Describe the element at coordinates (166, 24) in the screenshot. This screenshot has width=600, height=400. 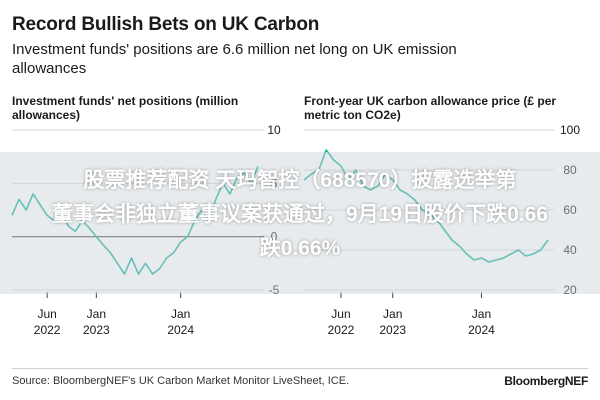
I see `chart-title: Record Bullish Bets on UK Carbon` at that location.